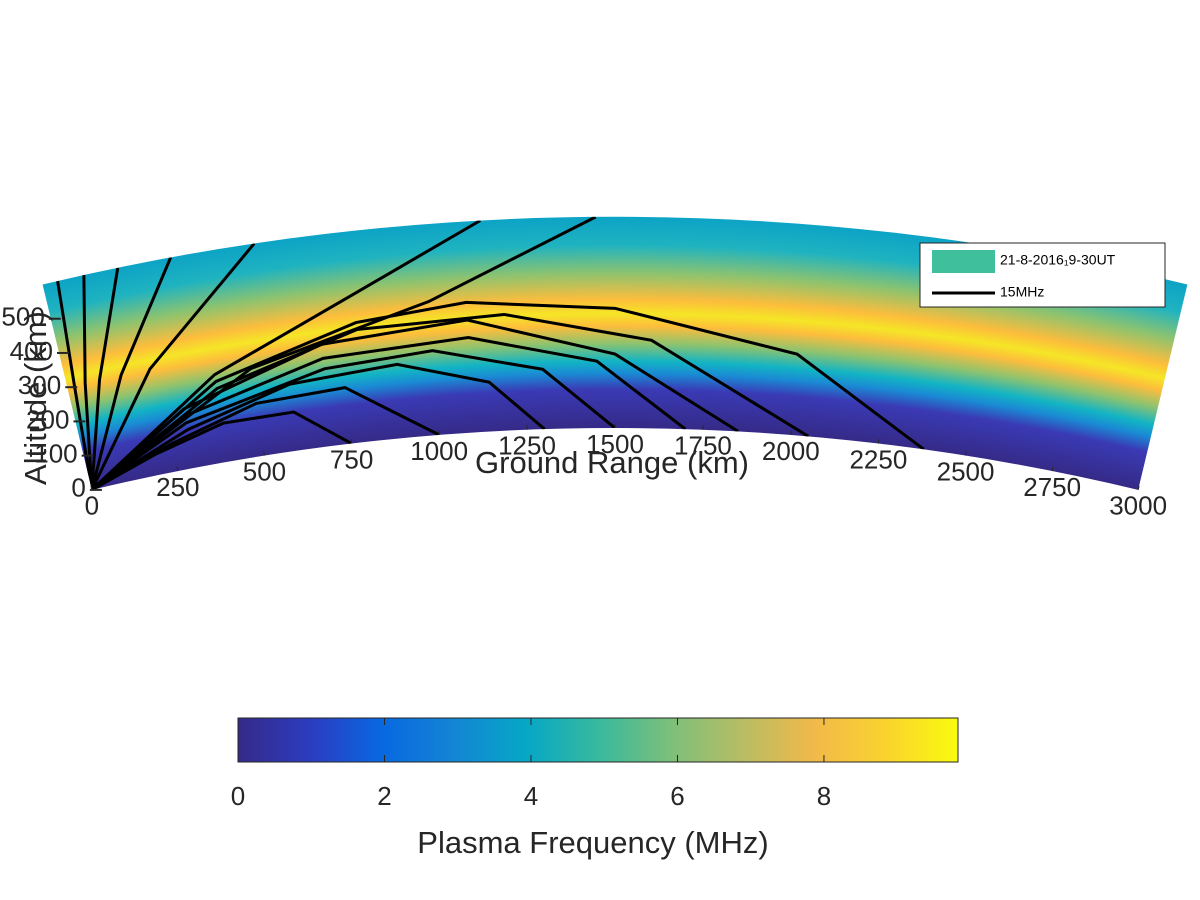 This screenshot has height=900, width=1200. What do you see at coordinates (612, 462) in the screenshot?
I see `x-axis-label: Ground Range (km)` at bounding box center [612, 462].